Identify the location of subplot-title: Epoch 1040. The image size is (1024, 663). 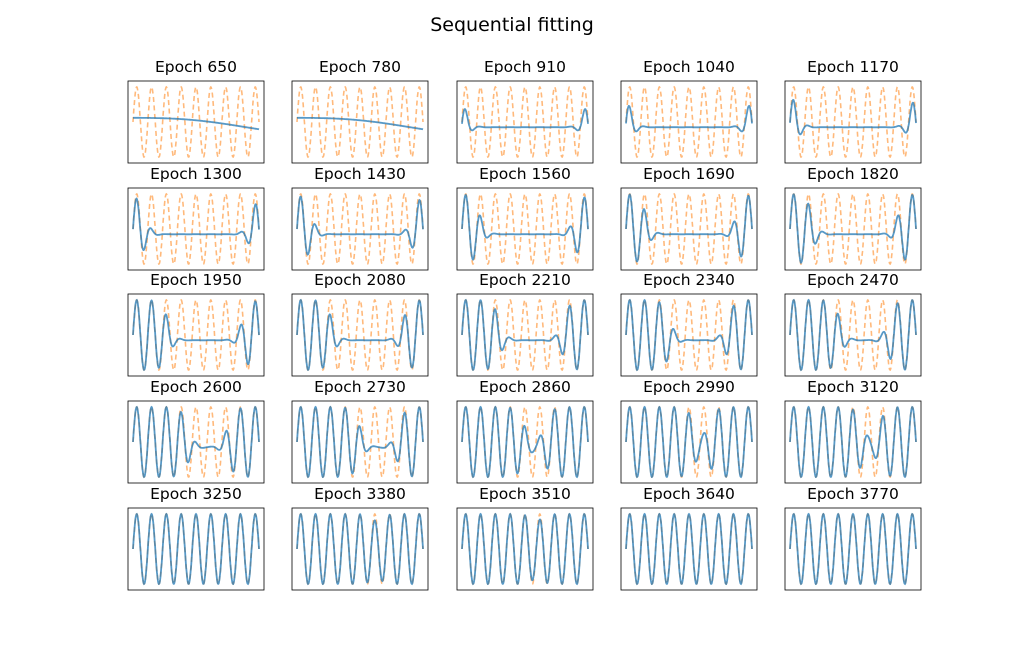
(689, 67).